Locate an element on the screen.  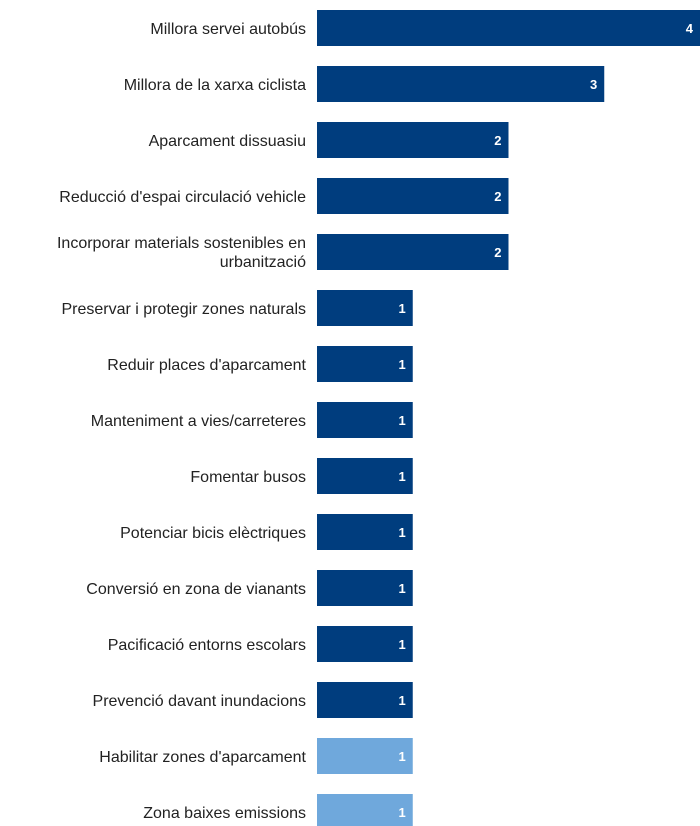
value-label: 3 is located at coordinates (593, 84).